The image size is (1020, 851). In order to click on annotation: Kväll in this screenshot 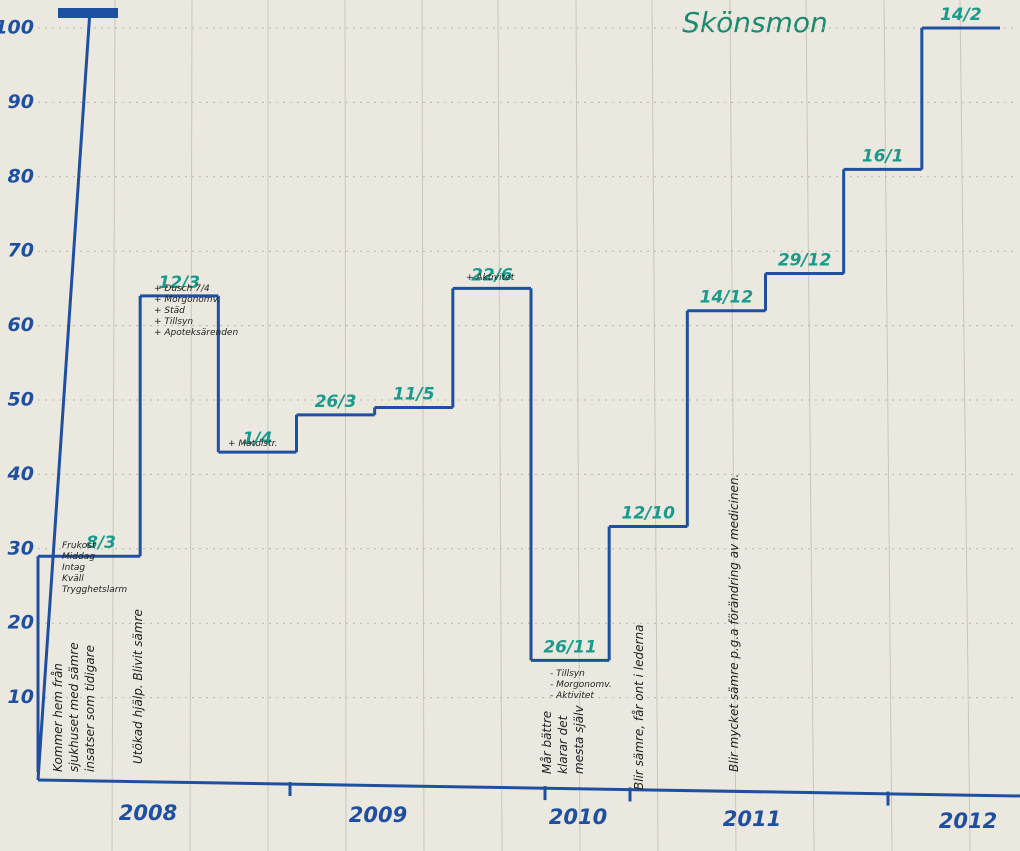, I will do `click(73, 579)`.